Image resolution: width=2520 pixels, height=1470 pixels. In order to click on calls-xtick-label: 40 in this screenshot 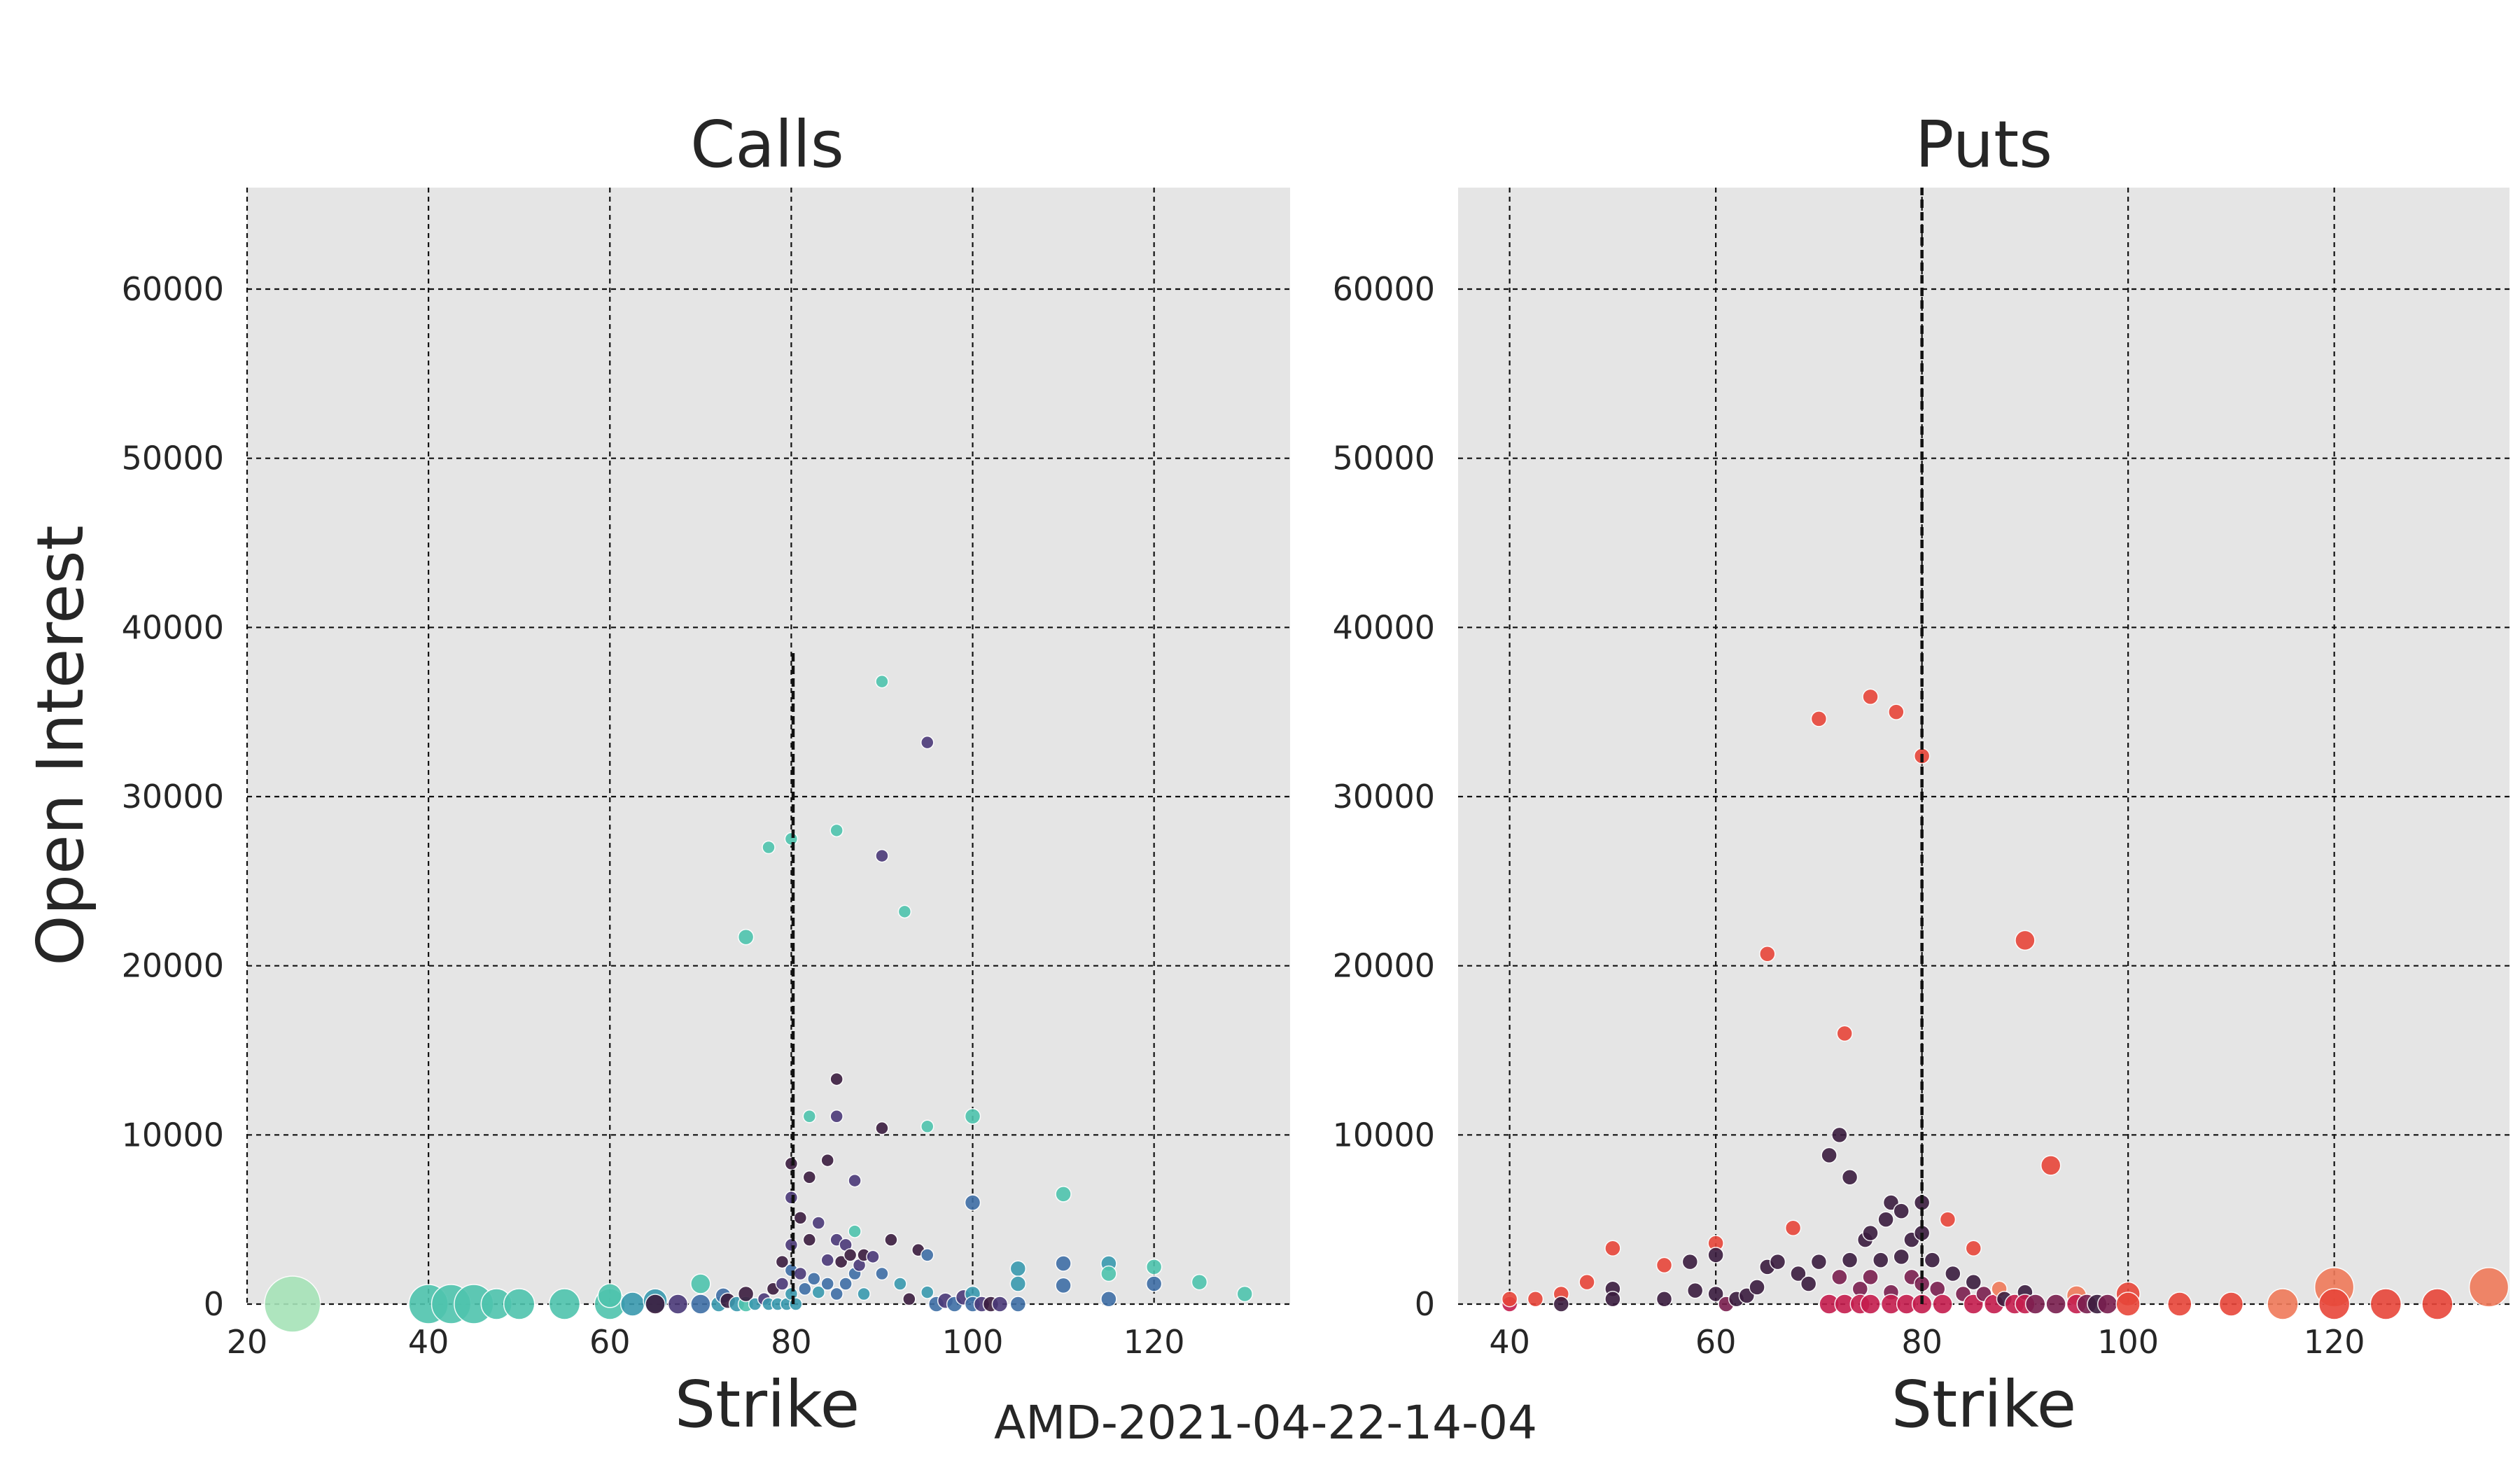, I will do `click(428, 1342)`.